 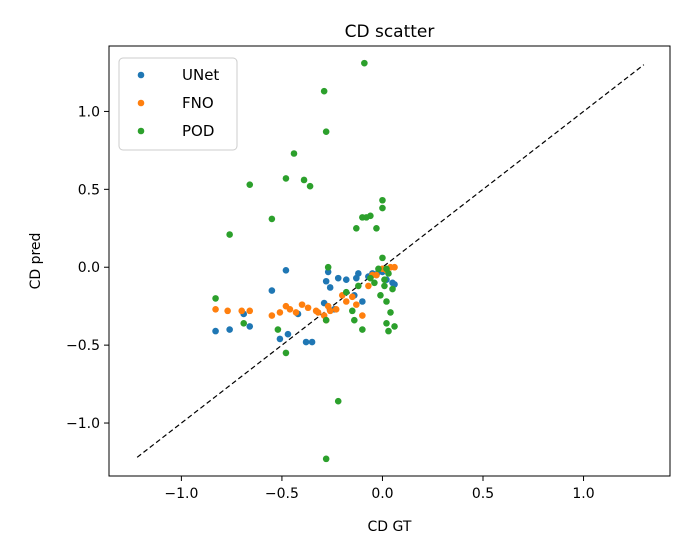 I want to click on series-fno, so click(x=305, y=293).